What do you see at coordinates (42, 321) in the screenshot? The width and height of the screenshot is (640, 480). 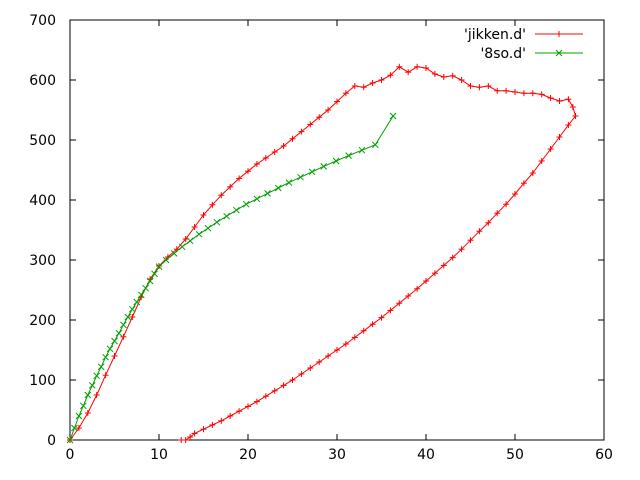 I see `y-tick-label: 200` at bounding box center [42, 321].